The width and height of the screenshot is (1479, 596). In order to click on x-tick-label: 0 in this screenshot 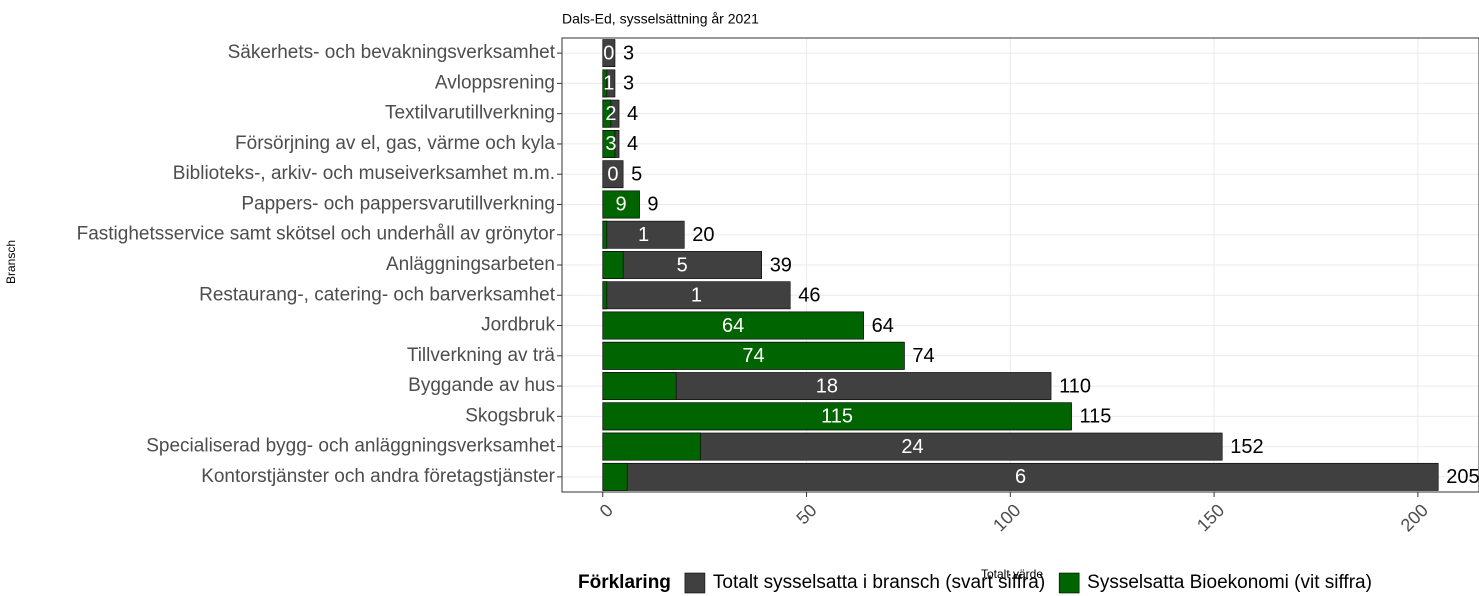, I will do `click(606, 510)`.